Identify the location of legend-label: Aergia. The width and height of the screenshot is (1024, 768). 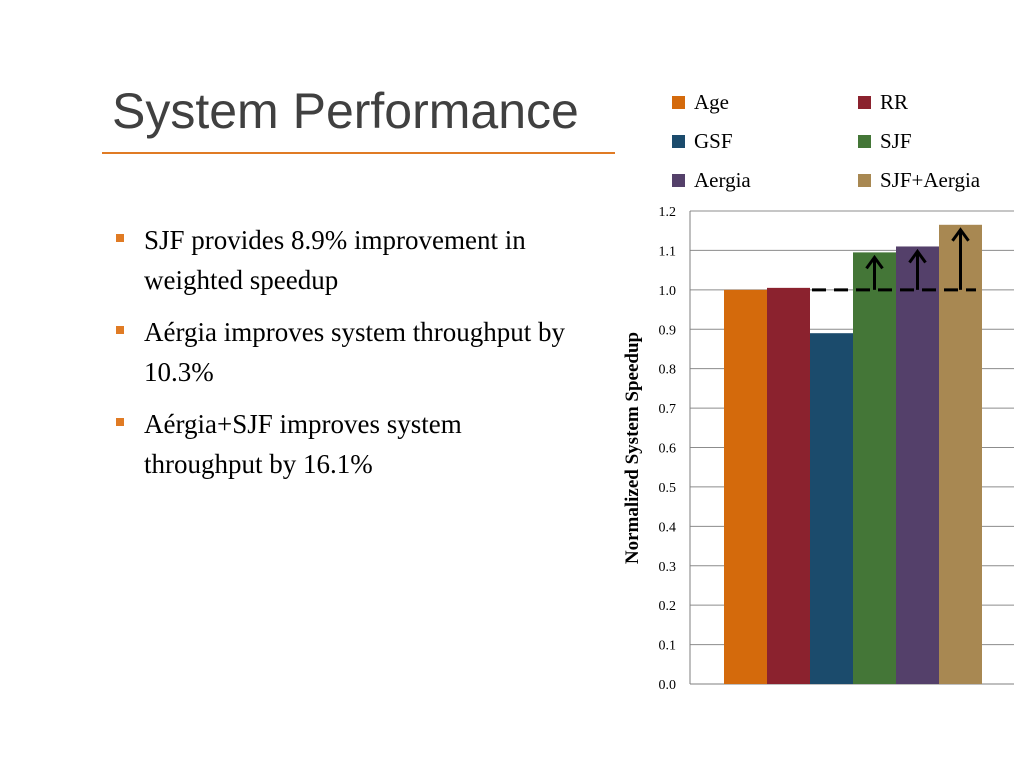
(722, 180).